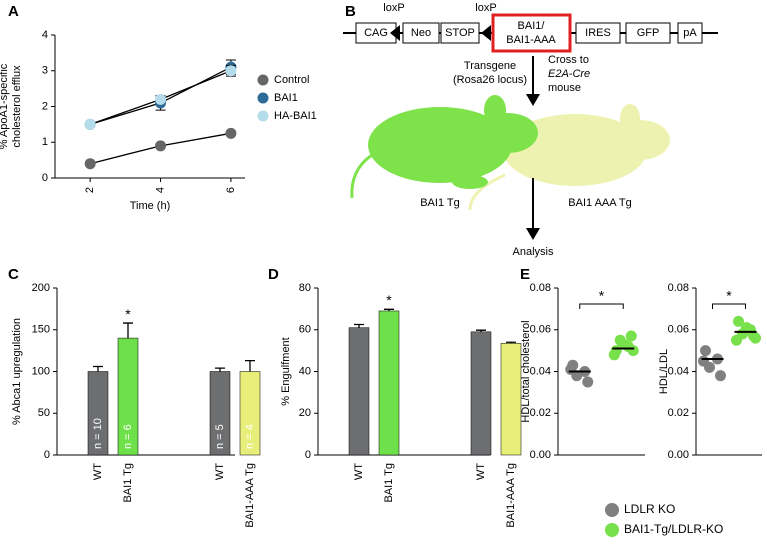 This screenshot has width=767, height=547. Describe the element at coordinates (511, 495) in the screenshot. I see `x-tick-label: BAI1-AAA Tg` at that location.